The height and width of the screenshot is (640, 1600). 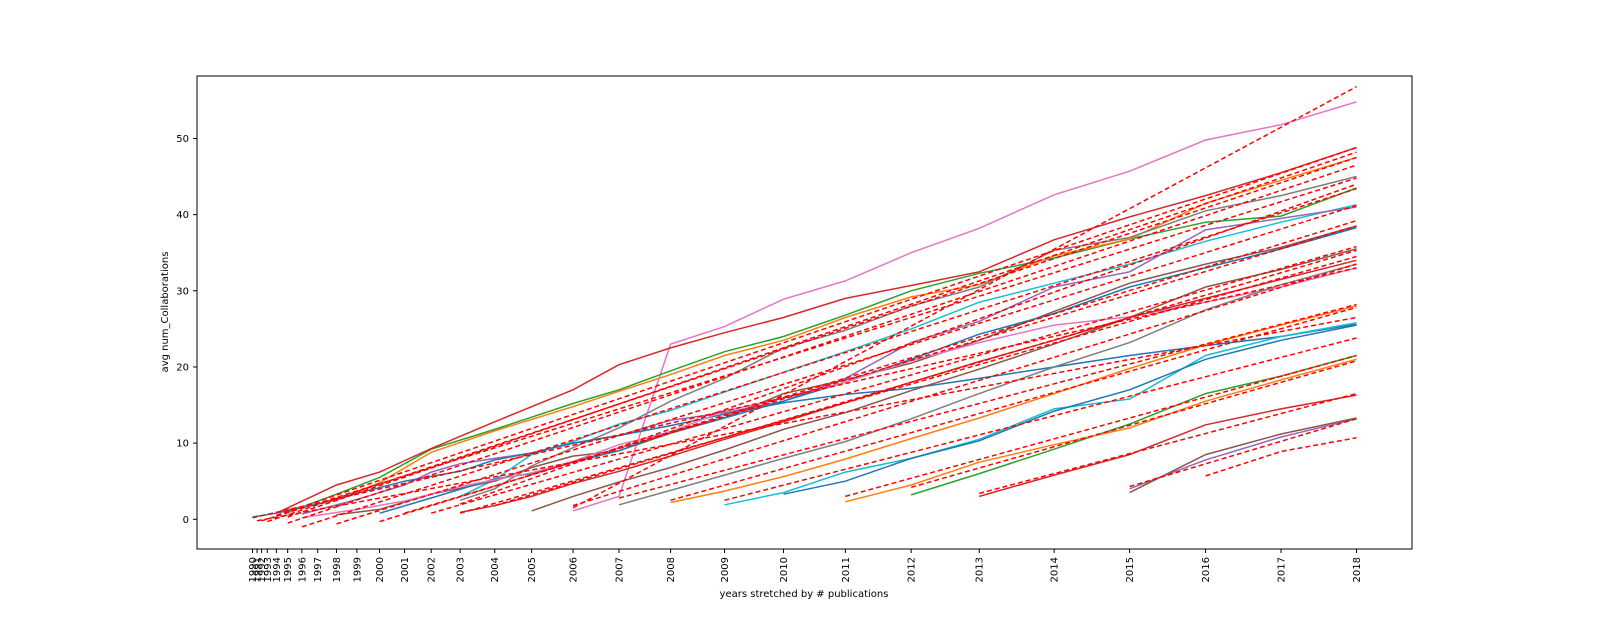 I want to click on x-tick-label: 1990, so click(x=253, y=569).